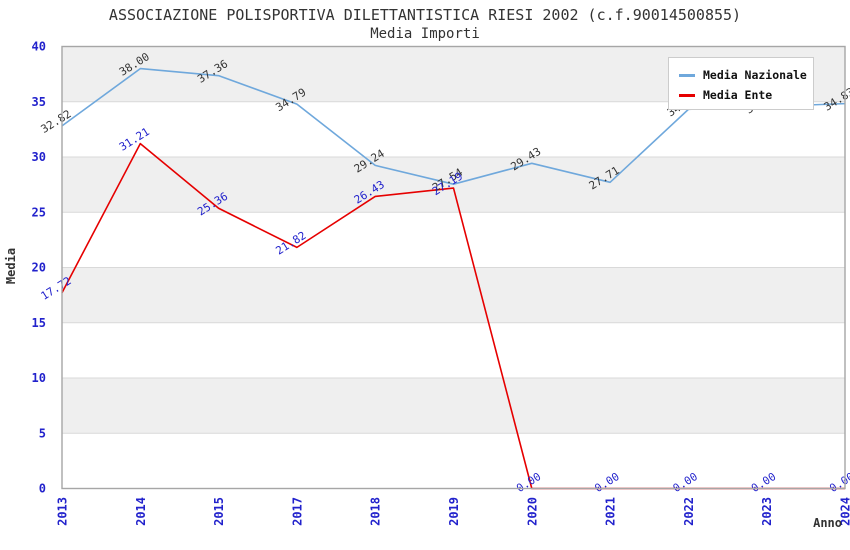  I want to click on data-label-media-nazionale: 32.82, so click(56, 121).